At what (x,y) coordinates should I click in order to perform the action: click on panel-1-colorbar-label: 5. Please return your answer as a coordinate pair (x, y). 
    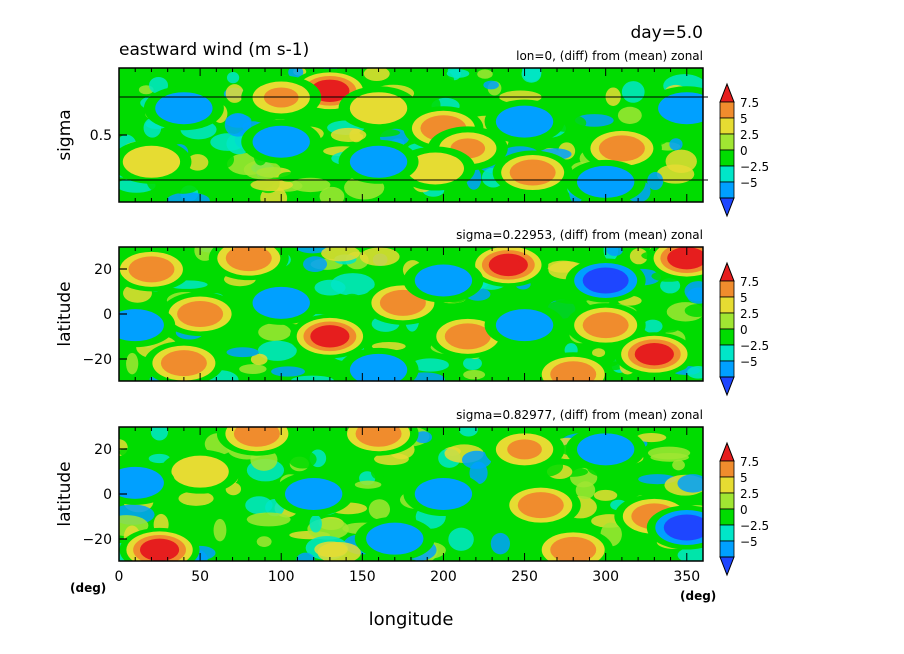
    Looking at the image, I should click on (744, 298).